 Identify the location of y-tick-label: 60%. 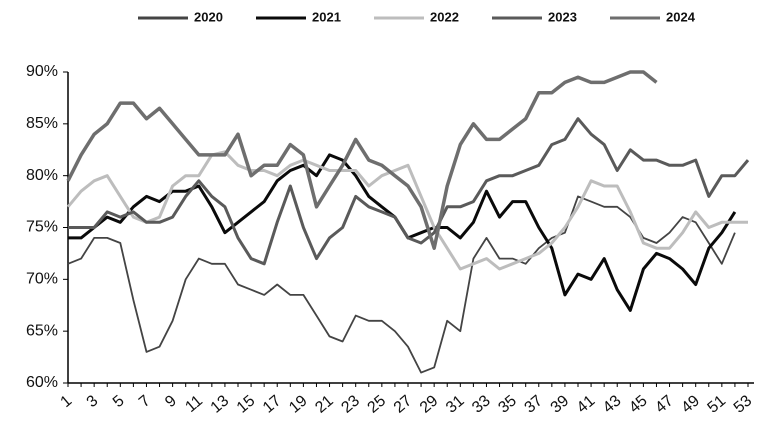
(42, 382).